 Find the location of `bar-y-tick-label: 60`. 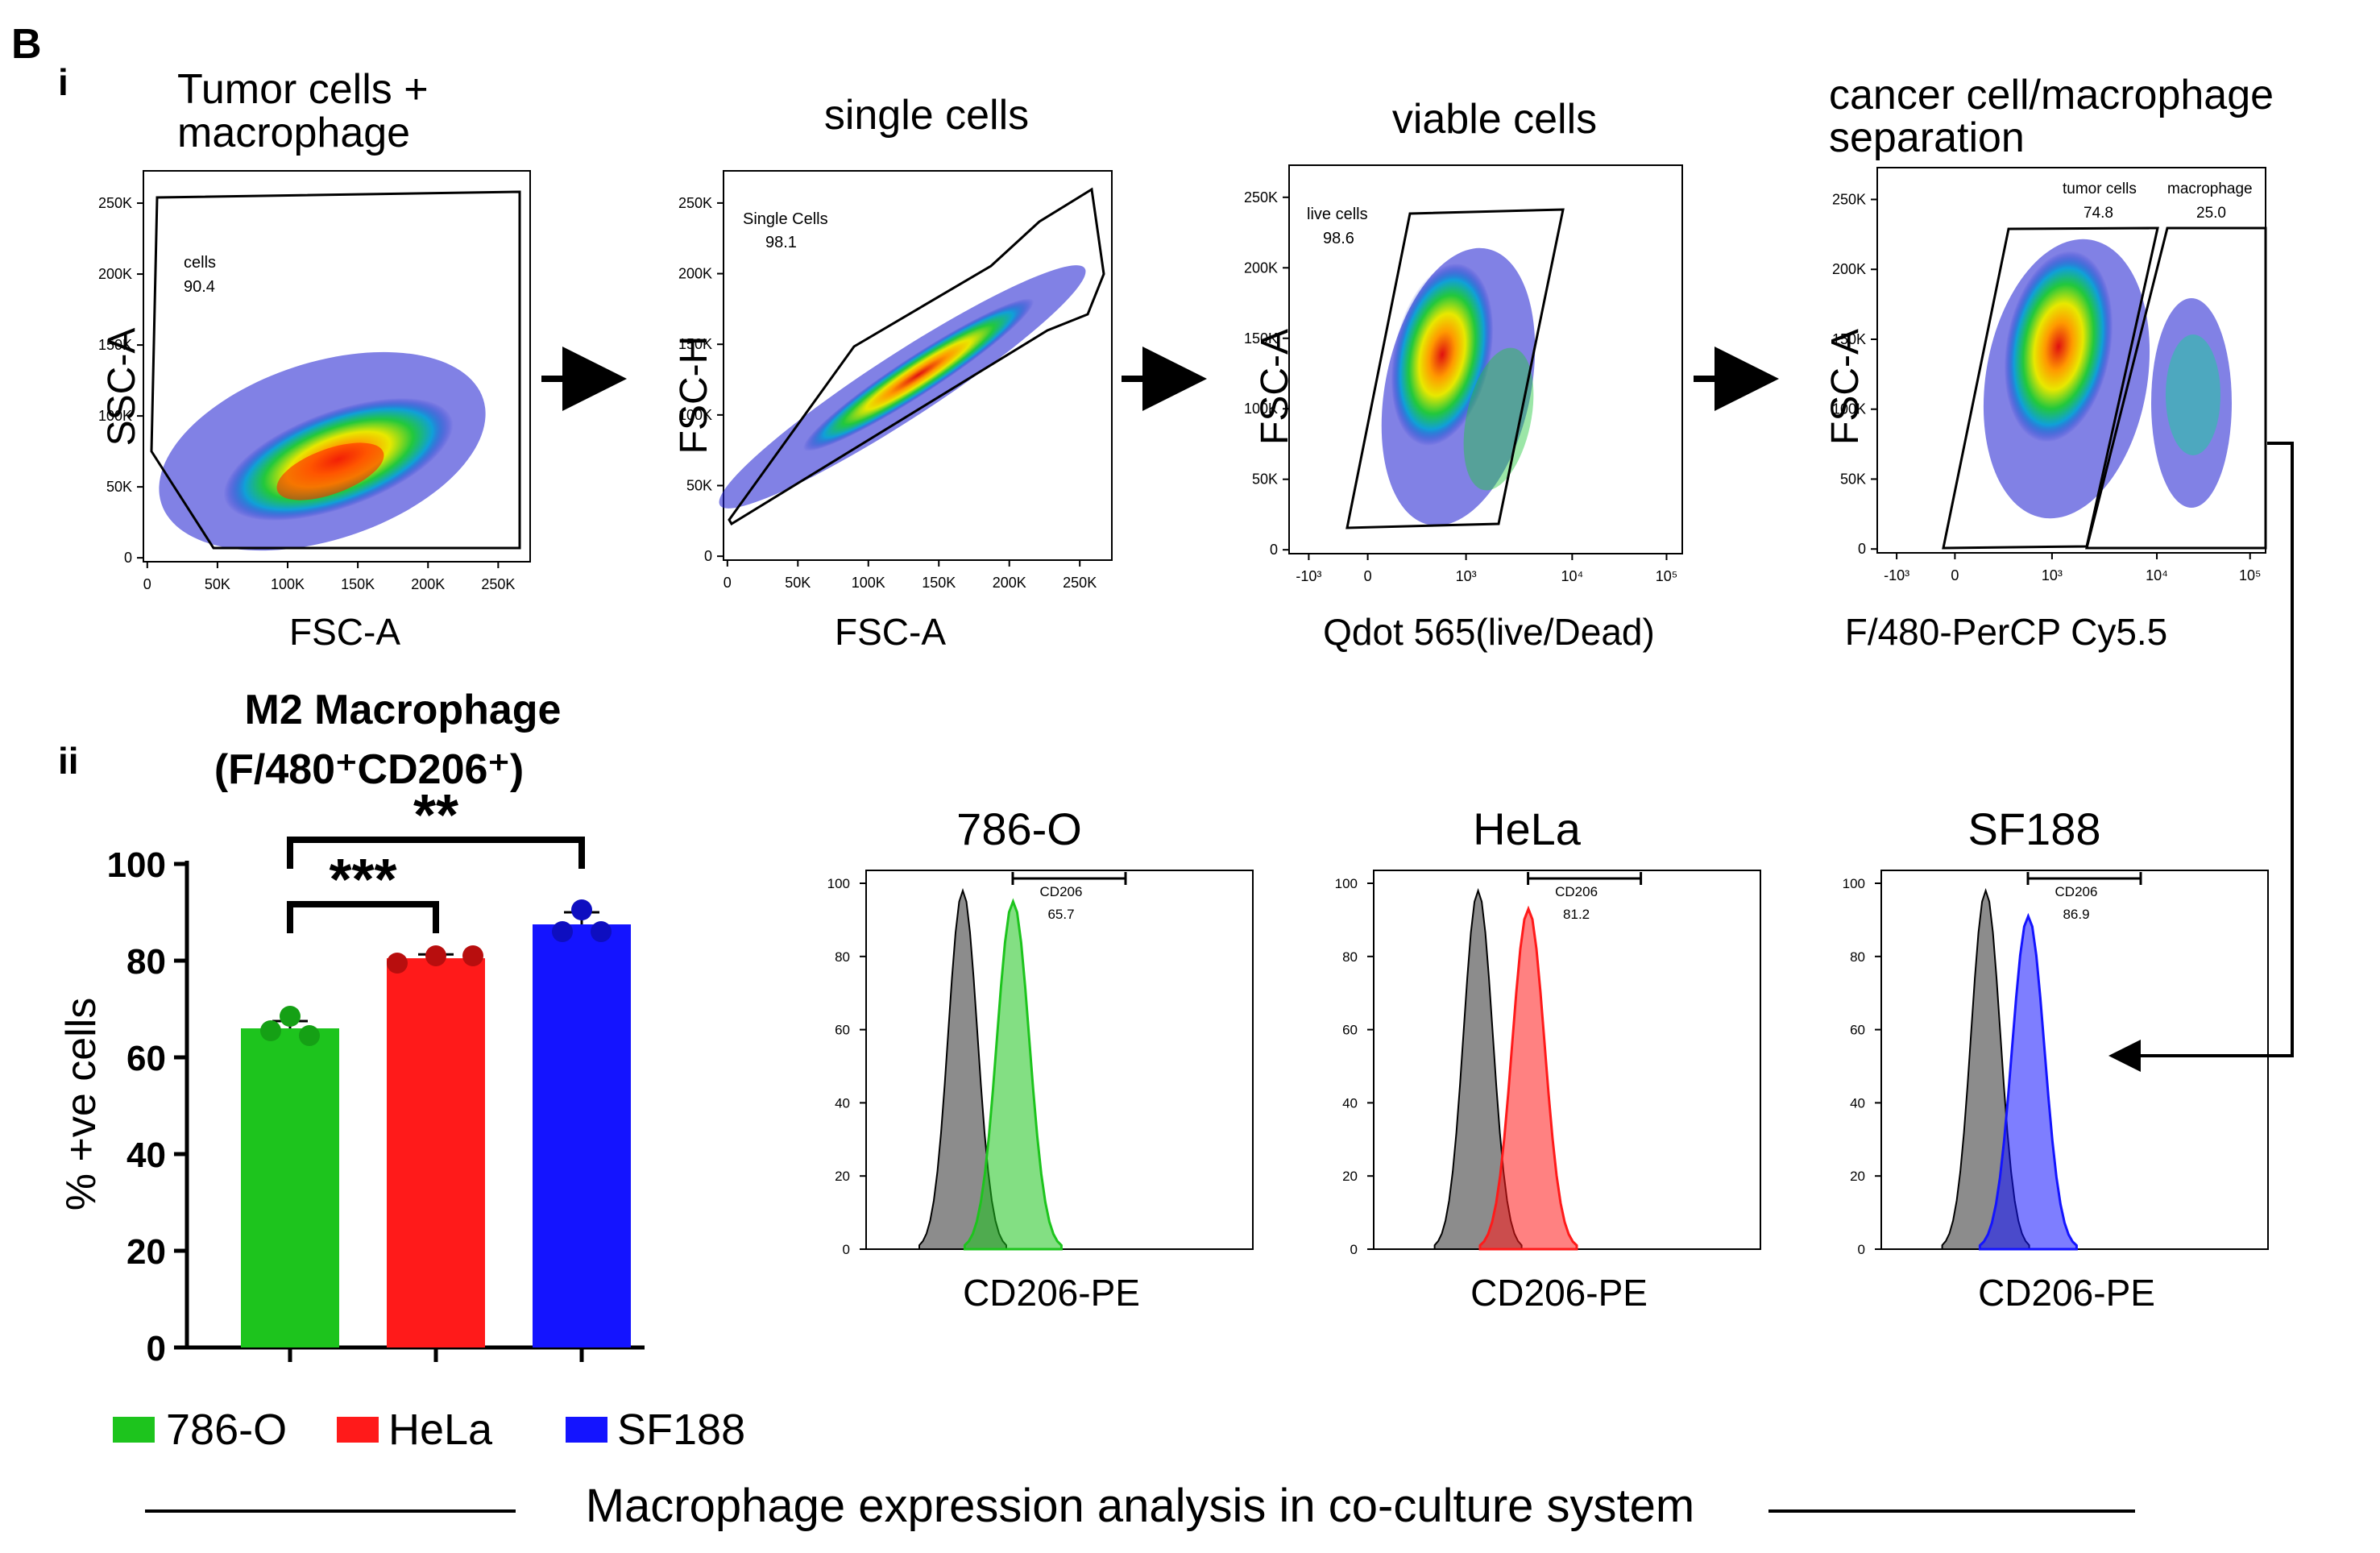

bar-y-tick-label: 60 is located at coordinates (146, 1058).